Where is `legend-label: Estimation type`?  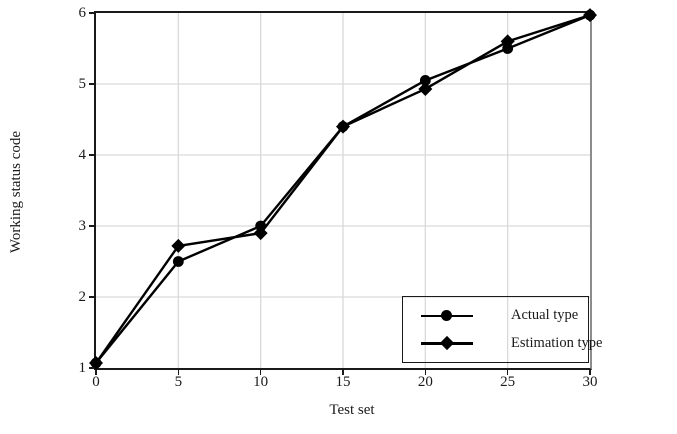 legend-label: Estimation type is located at coordinates (557, 342).